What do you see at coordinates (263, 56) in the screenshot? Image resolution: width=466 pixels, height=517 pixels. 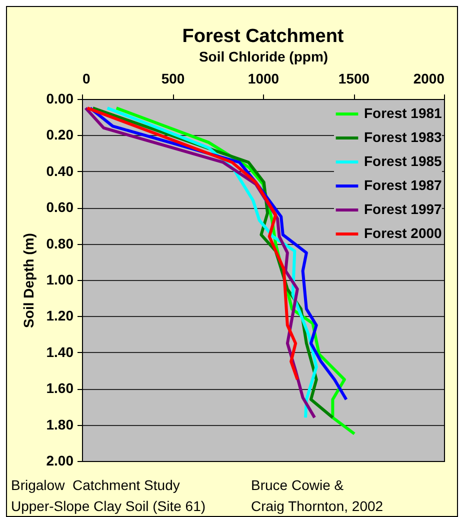 I see `x-axis-title: Soil Chloride (ppm)` at bounding box center [263, 56].